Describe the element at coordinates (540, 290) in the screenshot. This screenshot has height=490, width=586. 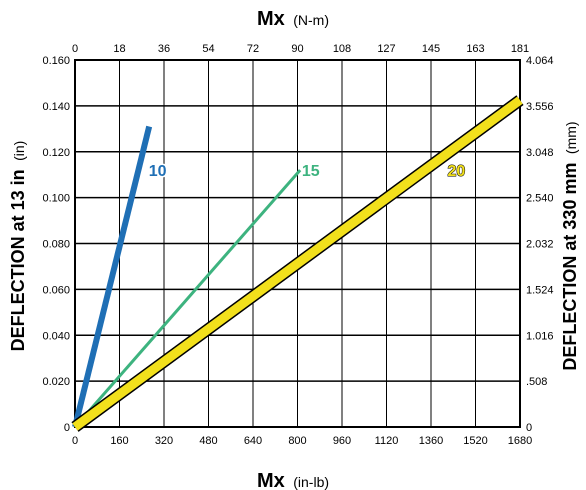
I see `right-tick-label: 1.524` at that location.